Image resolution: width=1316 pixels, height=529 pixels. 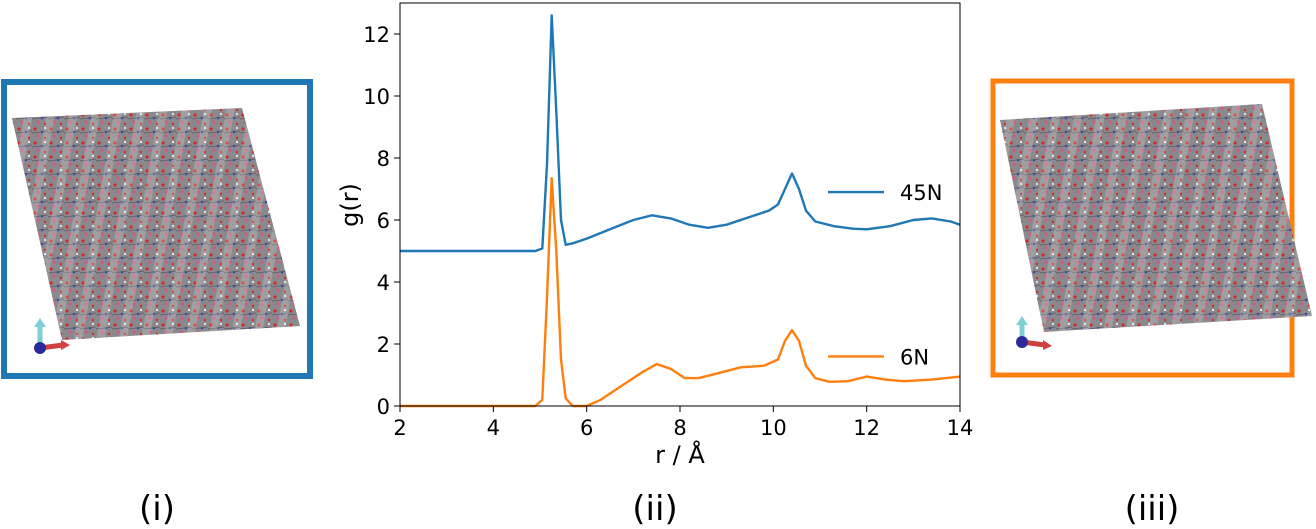 I want to click on y-tick-label: 8, so click(x=383, y=159).